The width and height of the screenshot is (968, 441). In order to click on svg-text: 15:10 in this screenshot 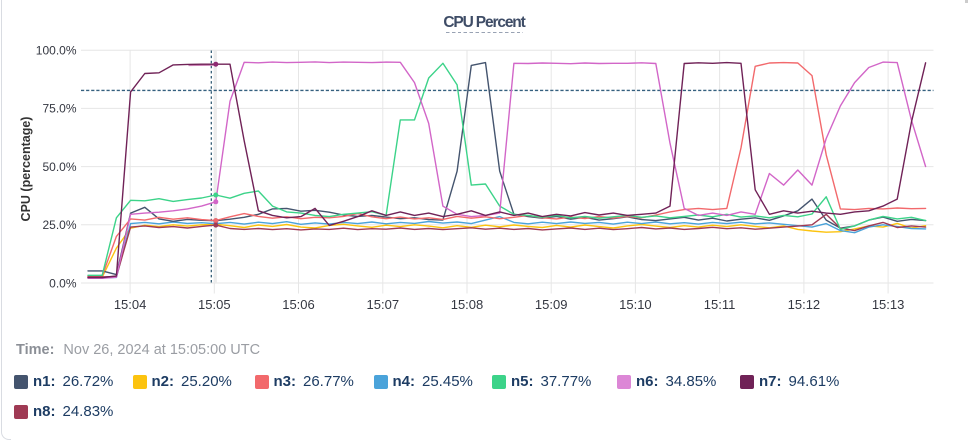, I will do `click(635, 304)`.